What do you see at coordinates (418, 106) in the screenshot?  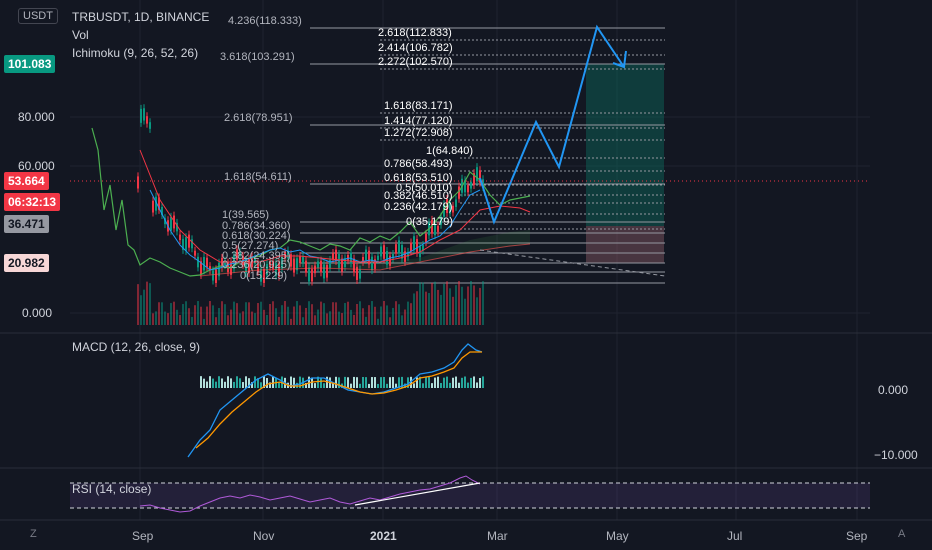 I see `fib-level-label: 1.618(83.171)` at bounding box center [418, 106].